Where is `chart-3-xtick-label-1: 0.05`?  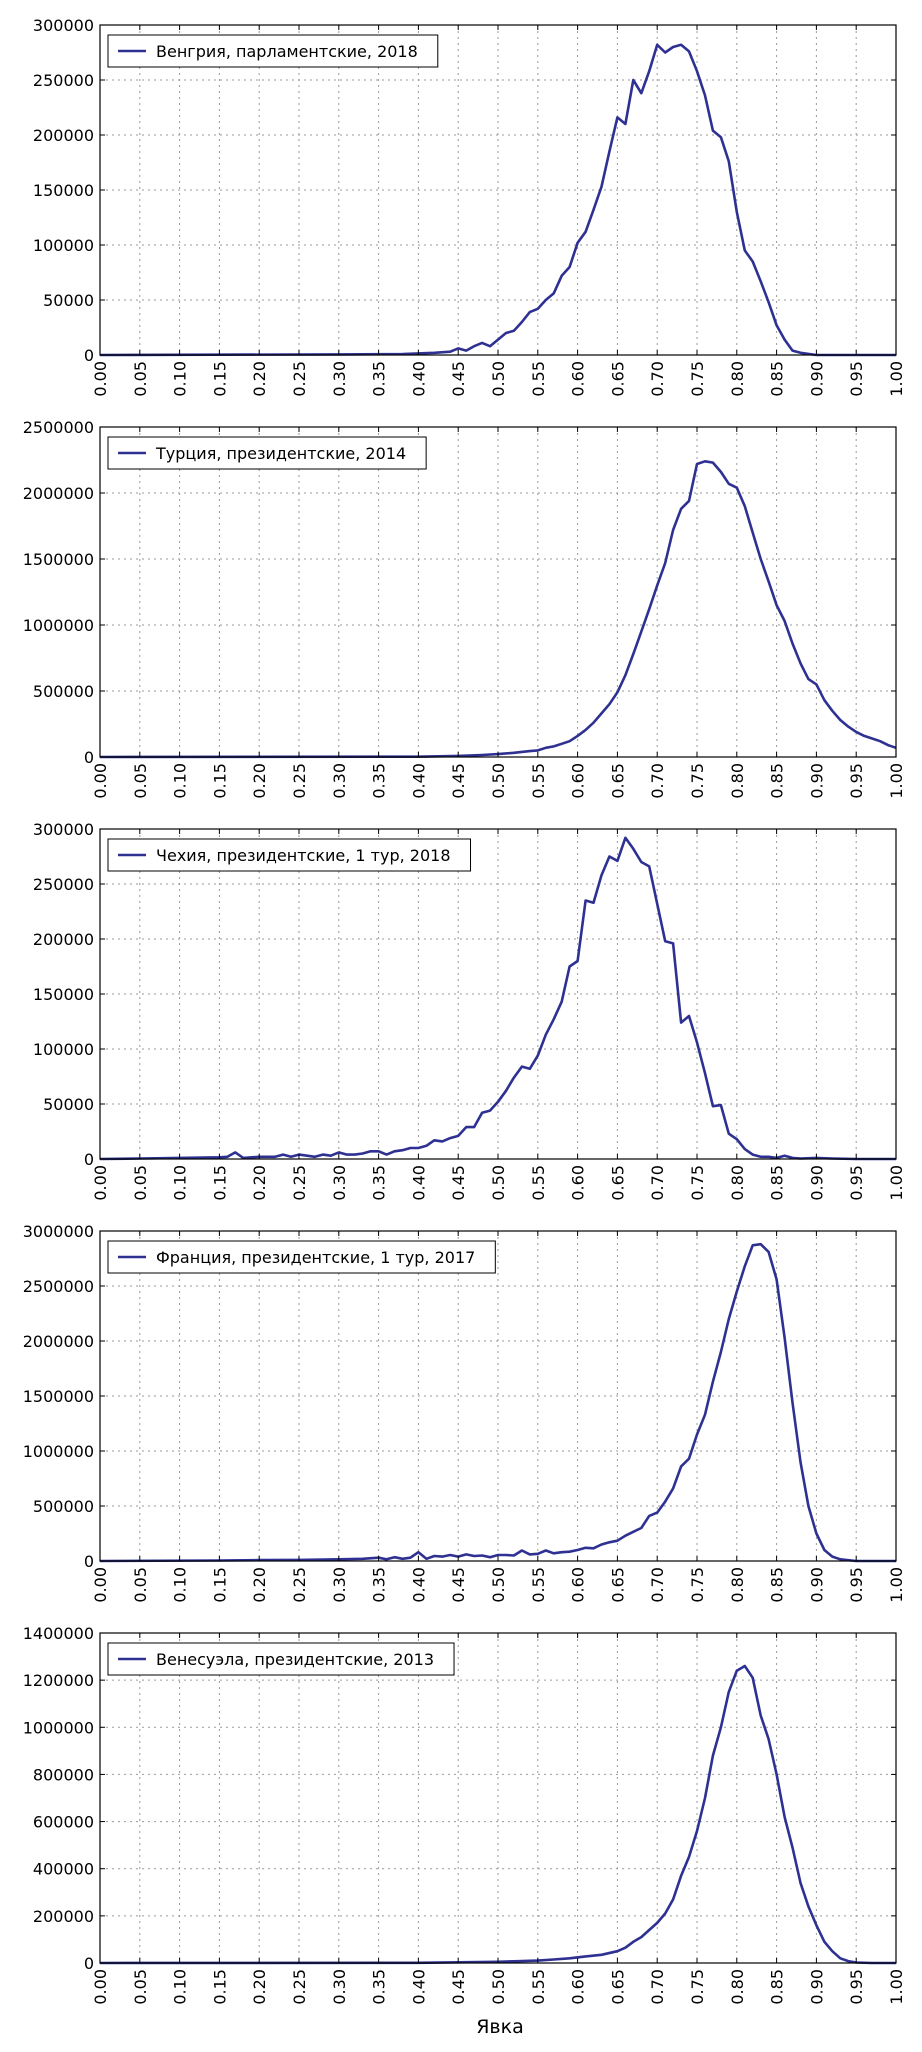 chart-3-xtick-label-1: 0.05 is located at coordinates (140, 1183).